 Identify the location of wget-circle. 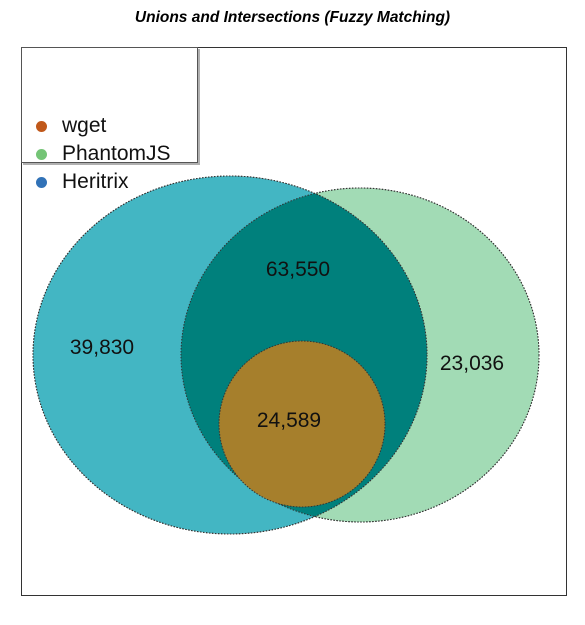
(302, 424).